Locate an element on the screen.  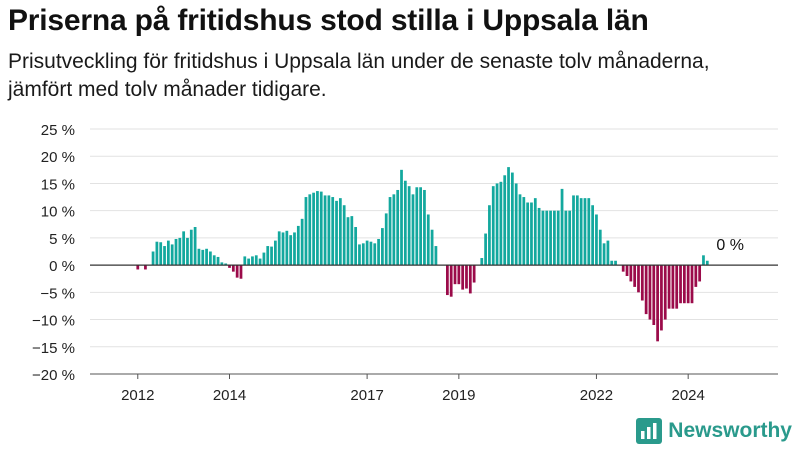
x-tick-label: 2014 is located at coordinates (229, 395).